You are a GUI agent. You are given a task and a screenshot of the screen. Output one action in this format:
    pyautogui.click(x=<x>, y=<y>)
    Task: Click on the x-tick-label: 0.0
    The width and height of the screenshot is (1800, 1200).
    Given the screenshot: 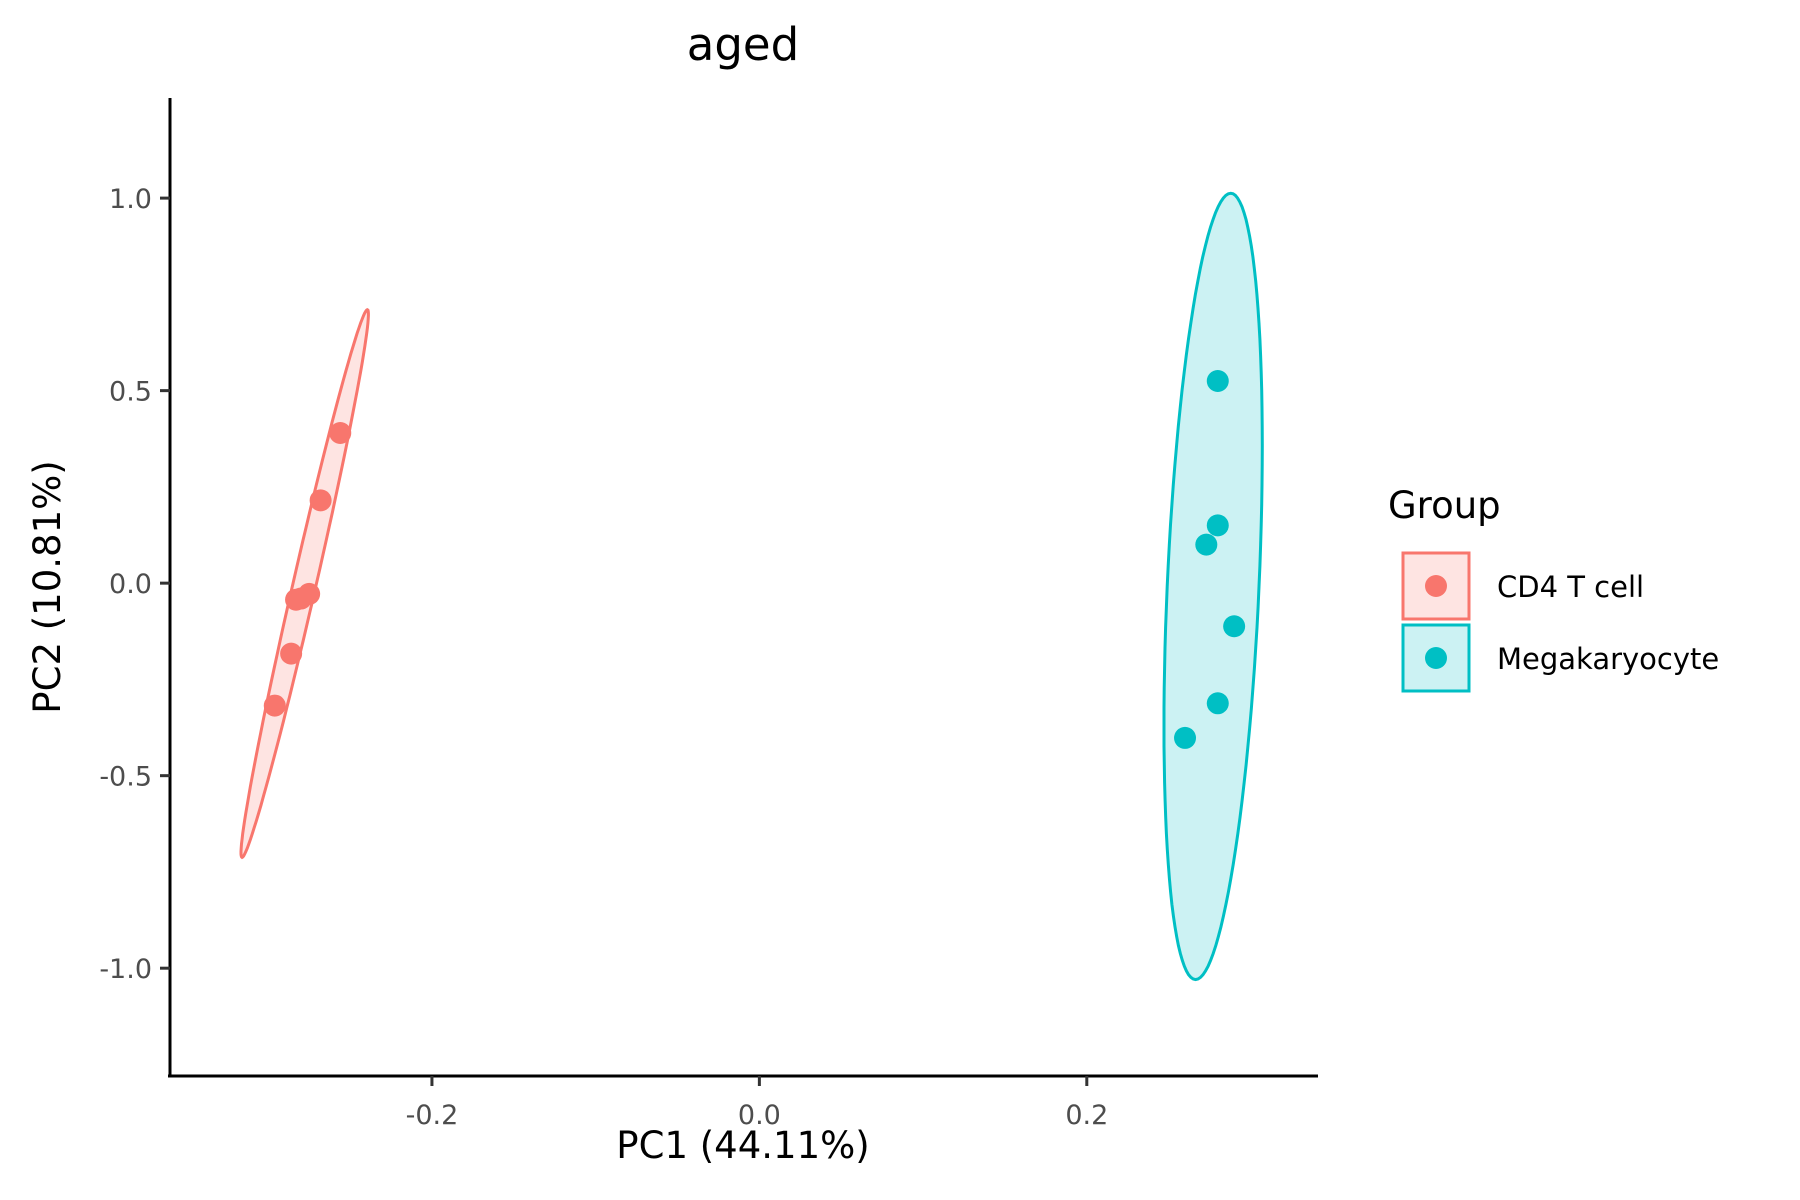 What is the action you would take?
    pyautogui.click(x=759, y=1115)
    